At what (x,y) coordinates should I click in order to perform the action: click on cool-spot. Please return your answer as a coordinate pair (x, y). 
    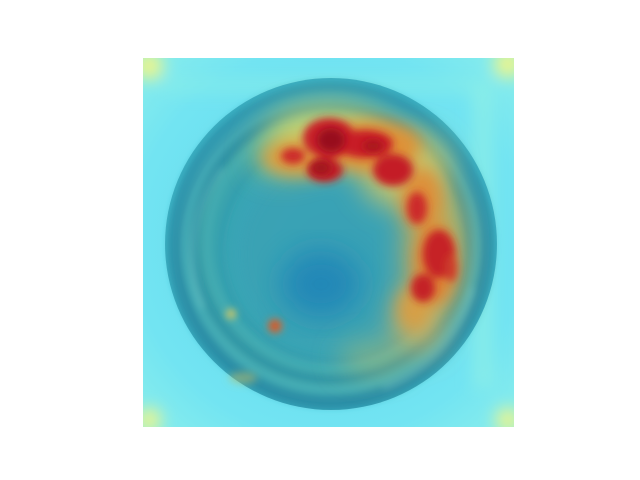
    Looking at the image, I should click on (321, 284).